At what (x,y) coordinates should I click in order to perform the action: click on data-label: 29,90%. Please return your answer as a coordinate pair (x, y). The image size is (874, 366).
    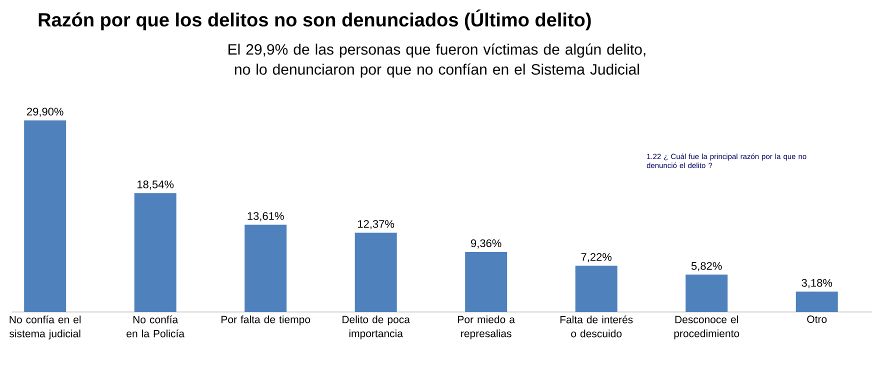
    Looking at the image, I should click on (45, 112).